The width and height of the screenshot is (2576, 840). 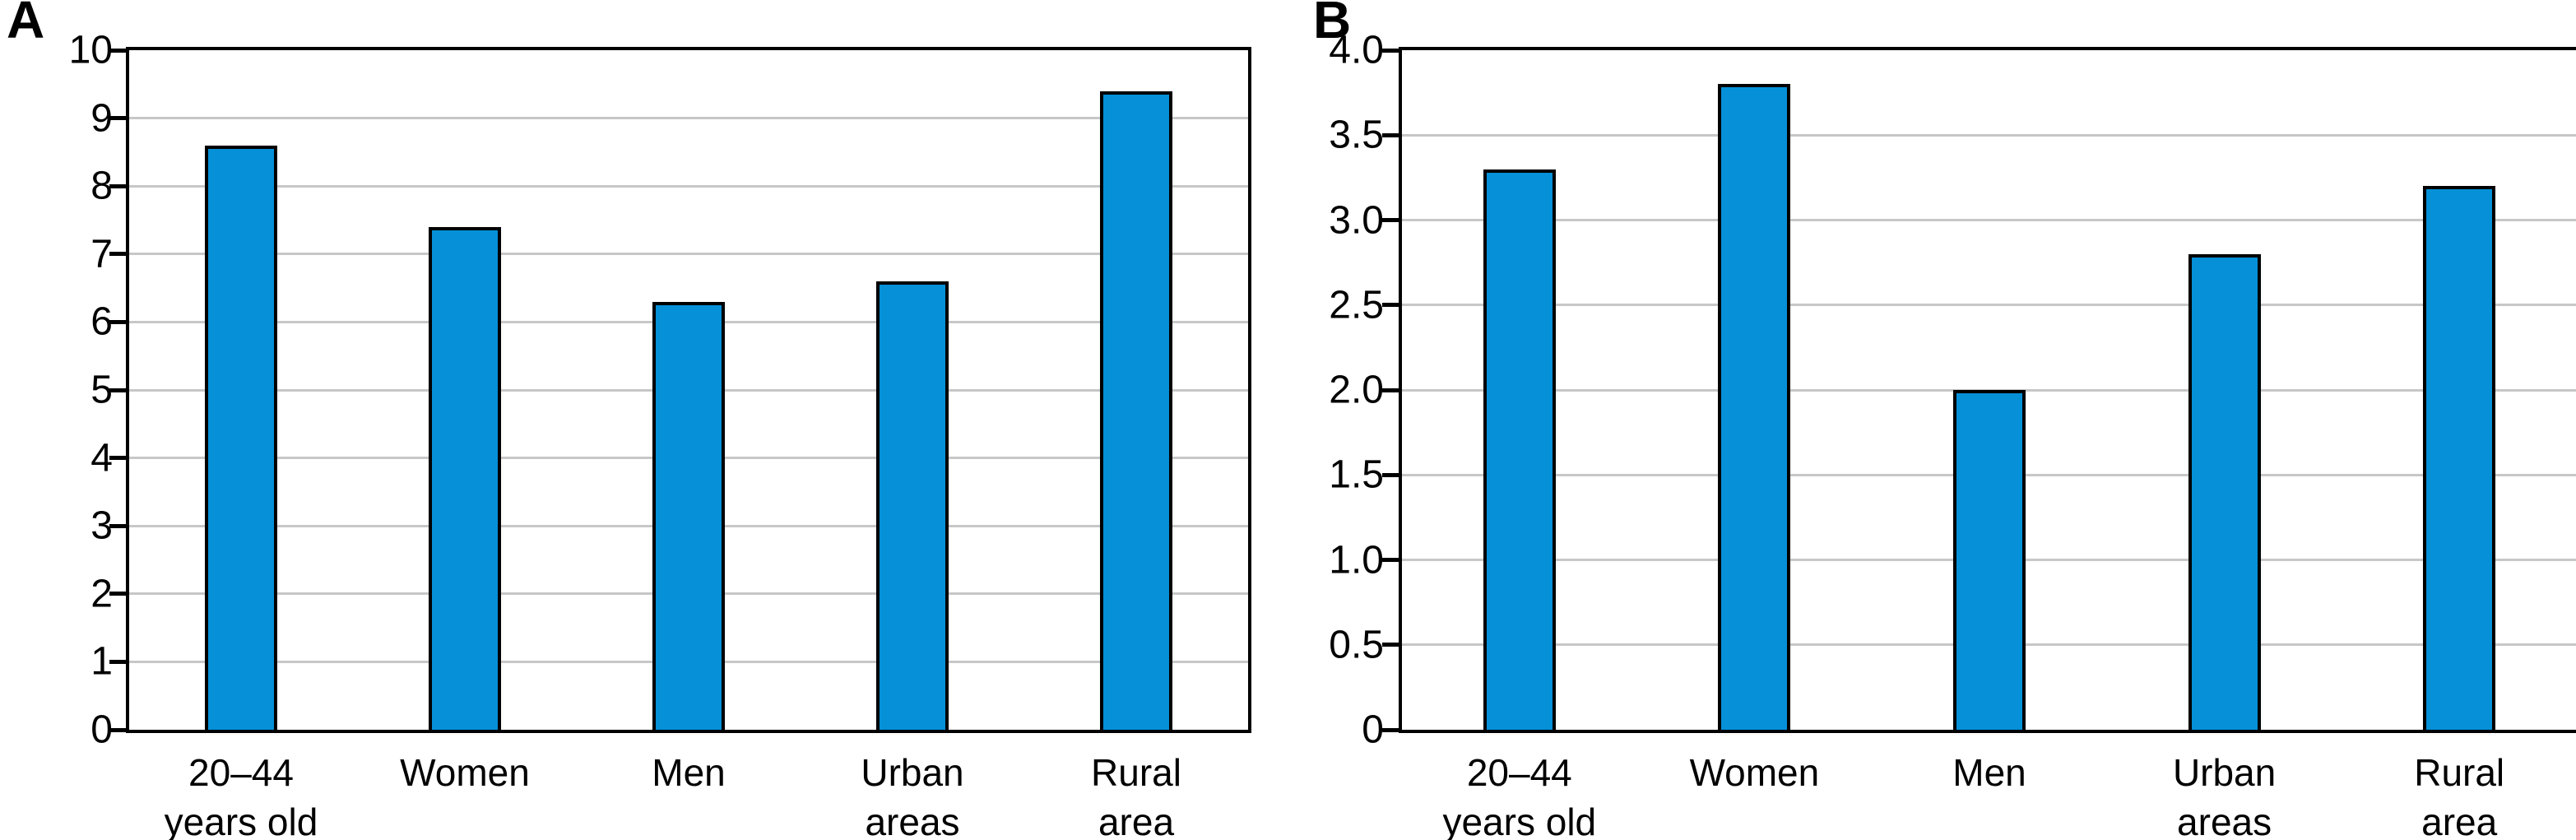 I want to click on y-tick-label: 9, so click(x=102, y=118).